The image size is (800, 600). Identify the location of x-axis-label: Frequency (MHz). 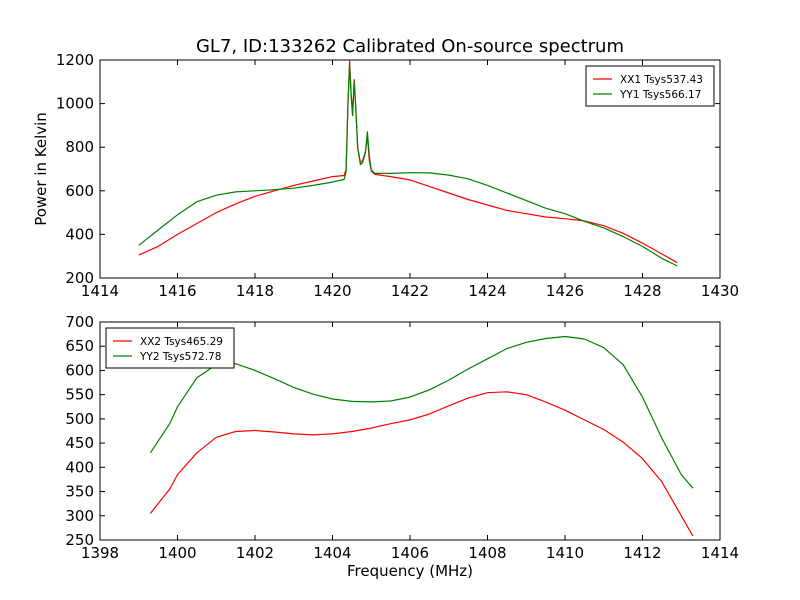
(410, 571).